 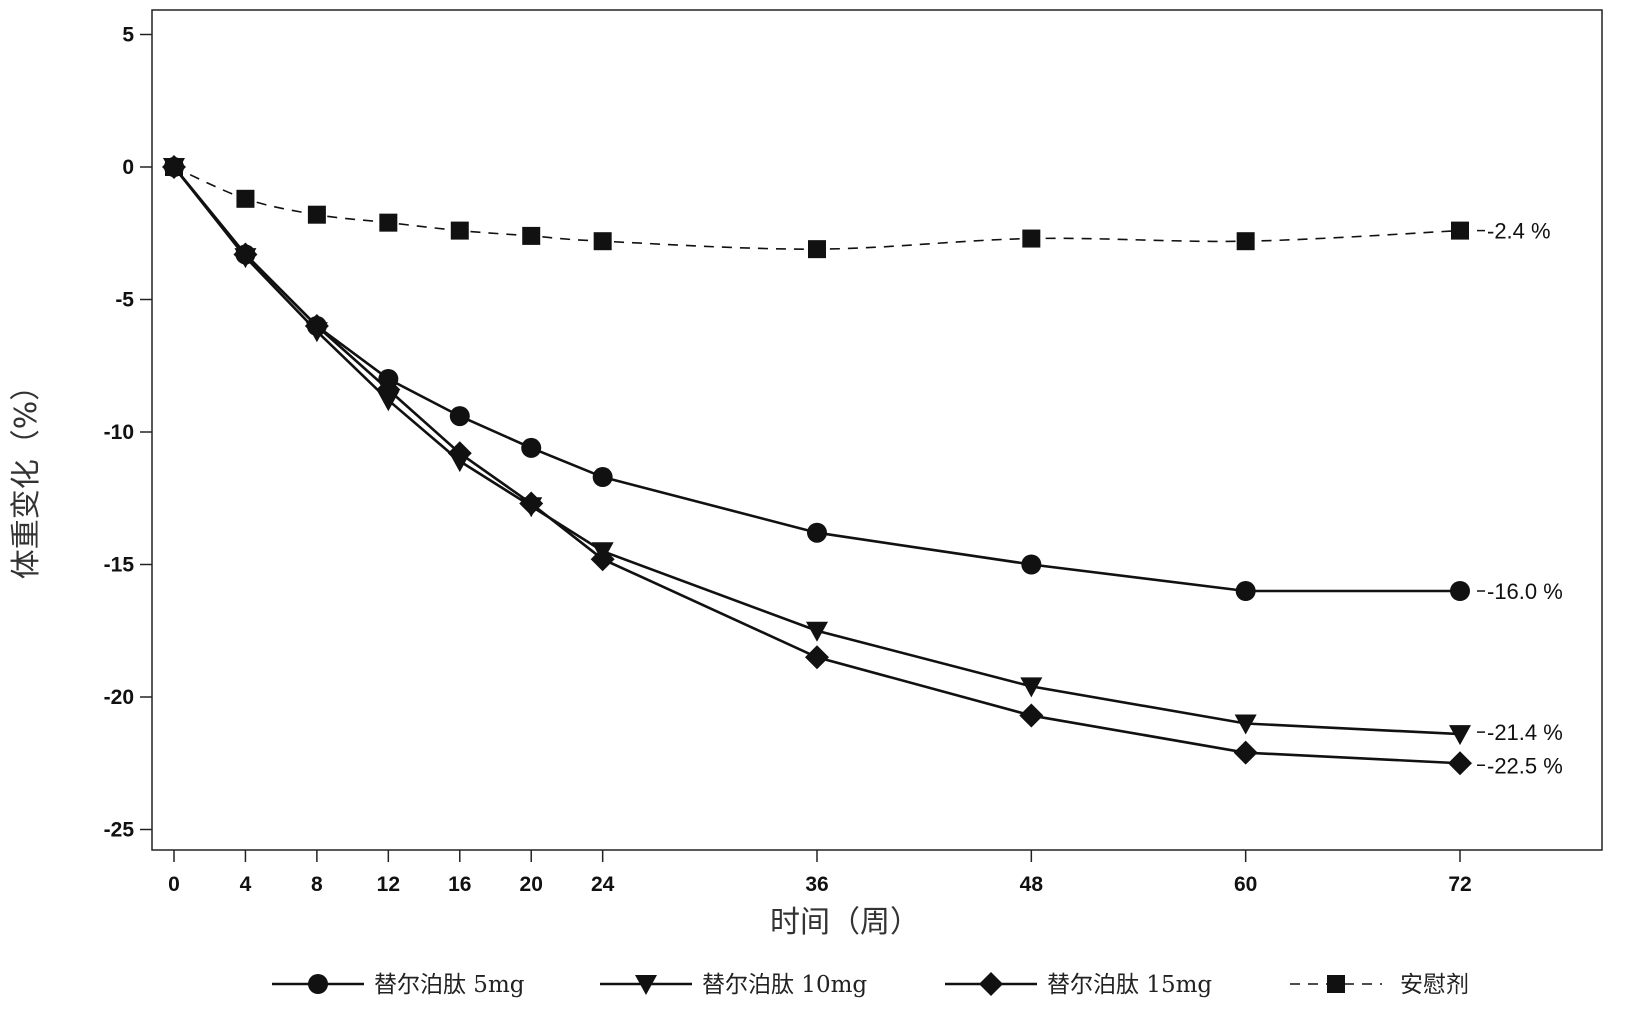 I want to click on x-axis: 0 4 8 12 16 20 24 36 48 60 72, so click(x=820, y=873).